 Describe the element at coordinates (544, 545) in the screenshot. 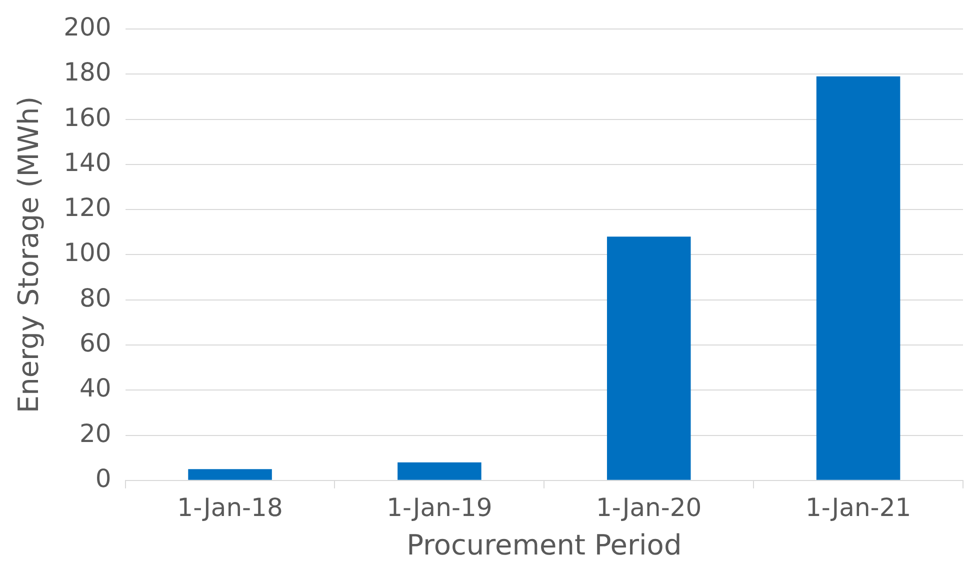

I see `x-axis-title: Procurement Period` at that location.